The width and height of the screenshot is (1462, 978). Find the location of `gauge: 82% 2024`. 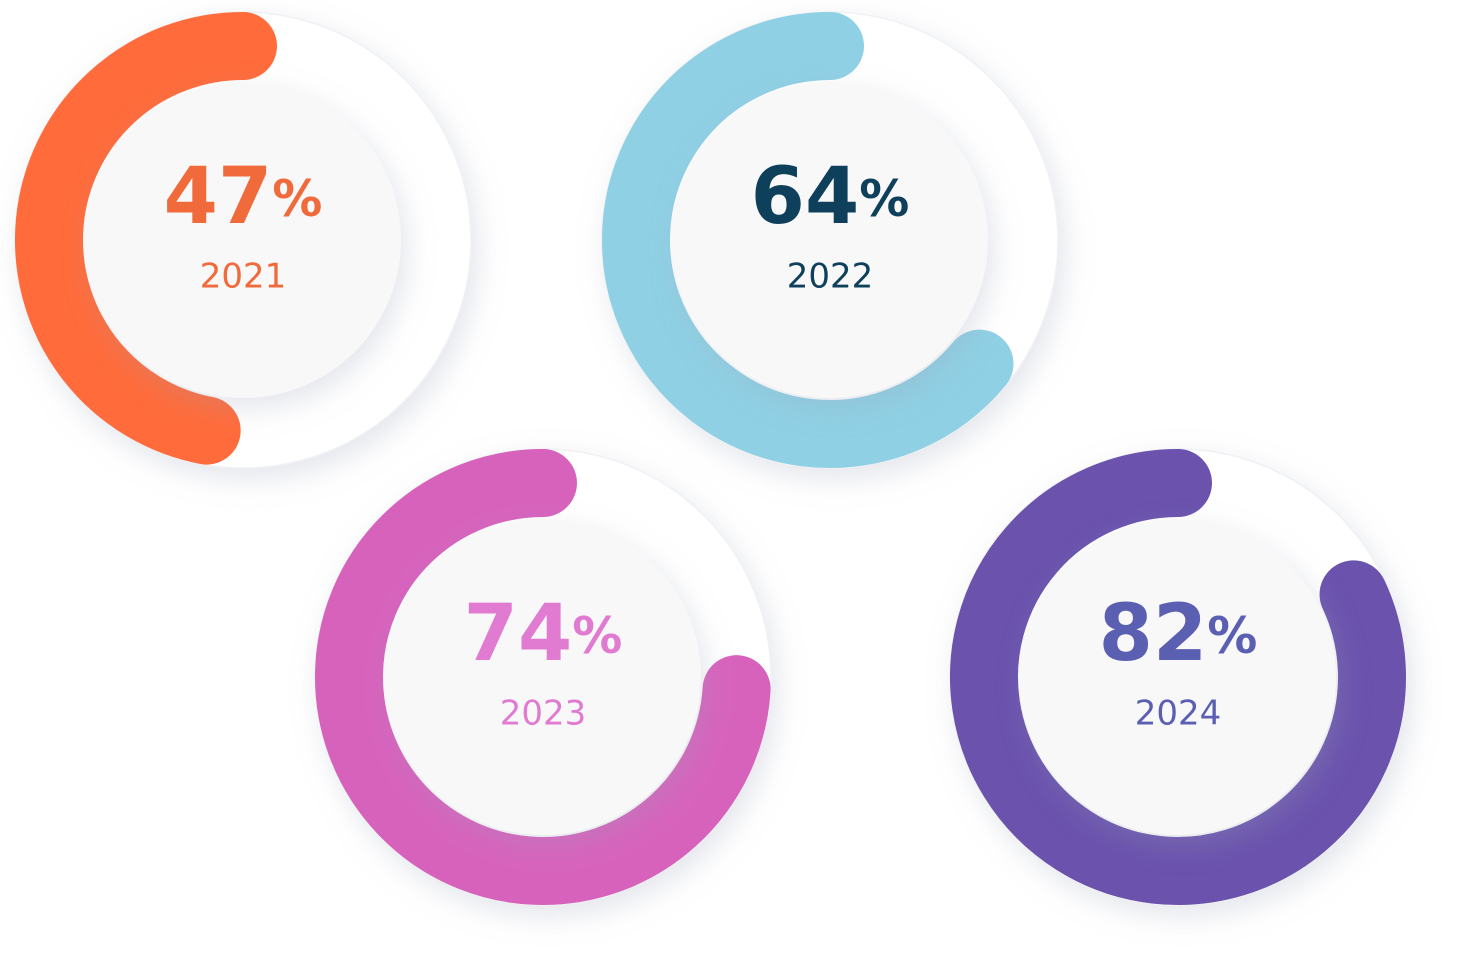

gauge: 82% 2024 is located at coordinates (1178, 677).